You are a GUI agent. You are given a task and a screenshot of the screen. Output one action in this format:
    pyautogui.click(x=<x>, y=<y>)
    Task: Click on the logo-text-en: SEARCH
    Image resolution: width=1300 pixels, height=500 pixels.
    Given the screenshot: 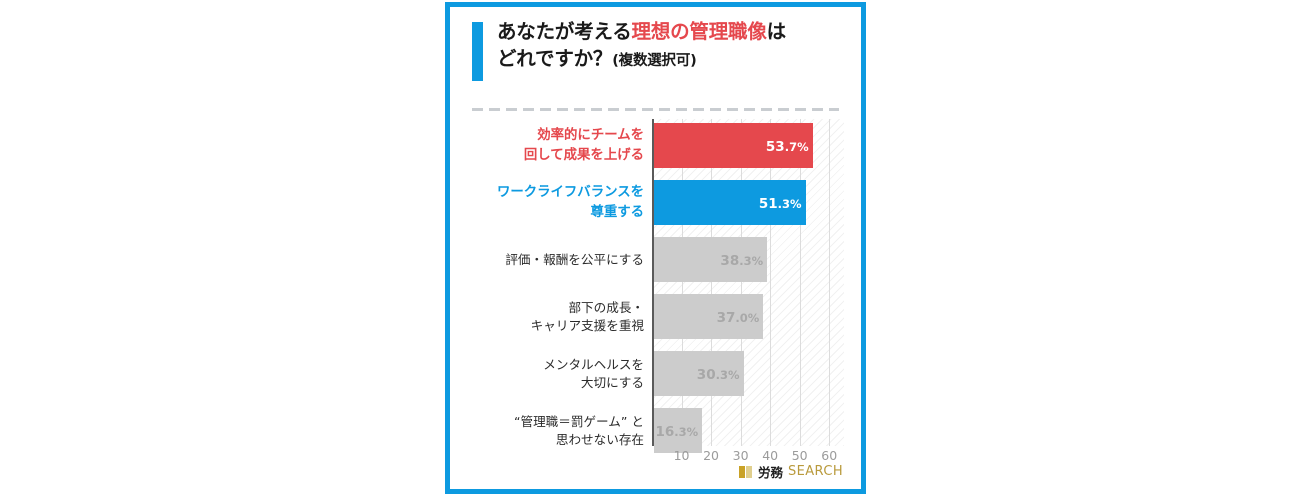 What is the action you would take?
    pyautogui.click(x=815, y=471)
    